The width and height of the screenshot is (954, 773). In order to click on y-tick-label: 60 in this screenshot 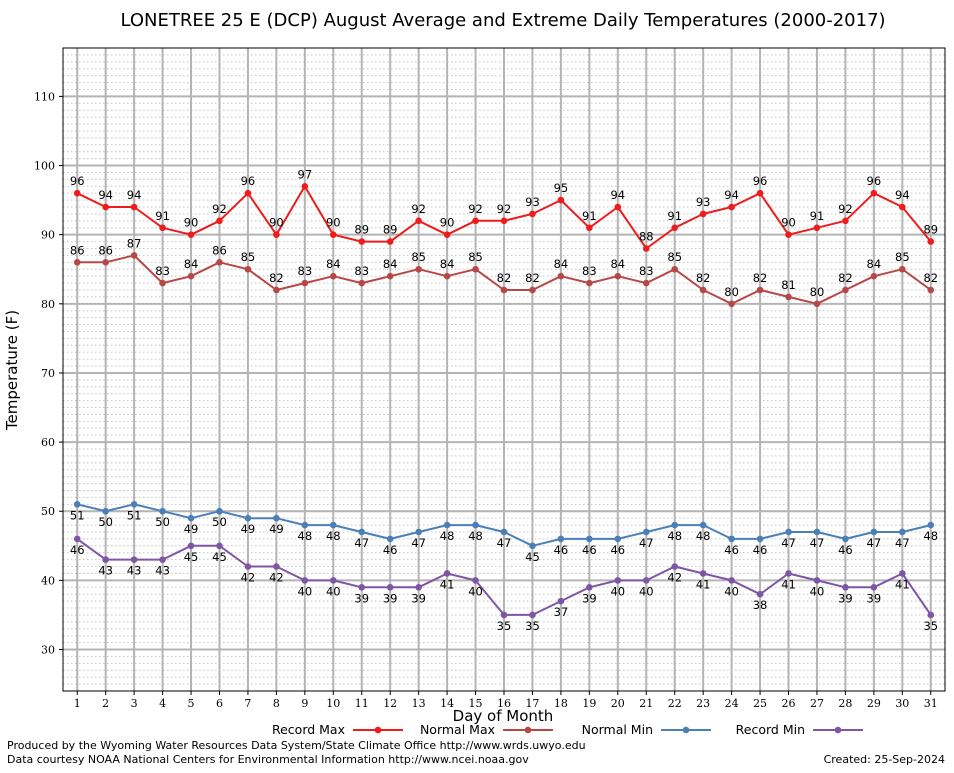, I will do `click(48, 442)`.